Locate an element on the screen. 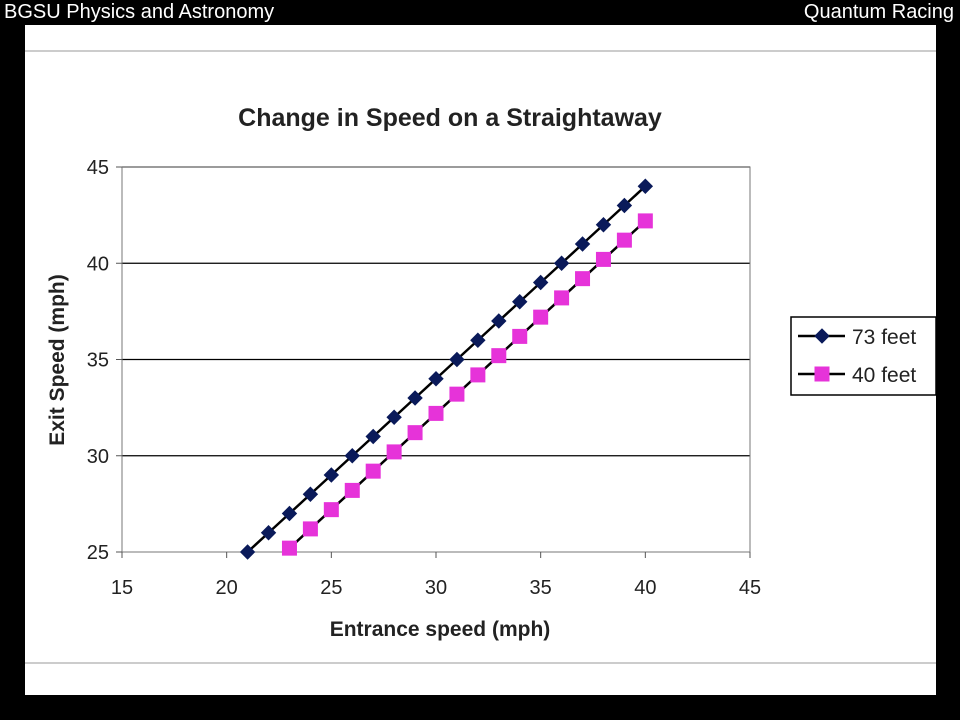 Image resolution: width=960 pixels, height=720 pixels. legend: 73 feet 40 feet is located at coordinates (863, 356).